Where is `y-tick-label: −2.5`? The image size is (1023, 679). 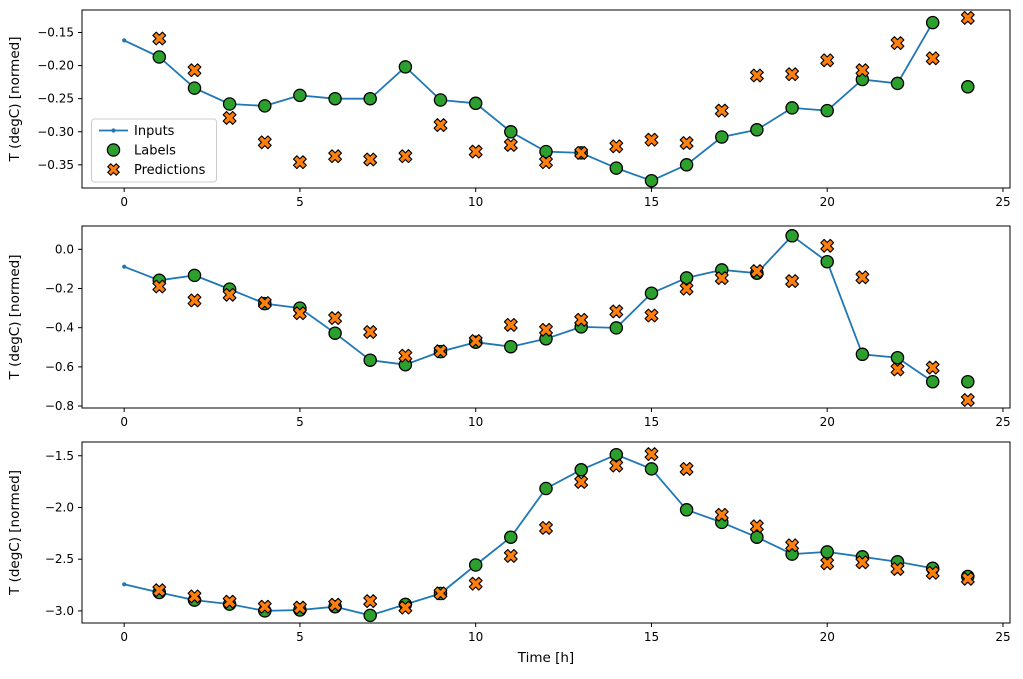
y-tick-label: −2.5 is located at coordinates (59, 559).